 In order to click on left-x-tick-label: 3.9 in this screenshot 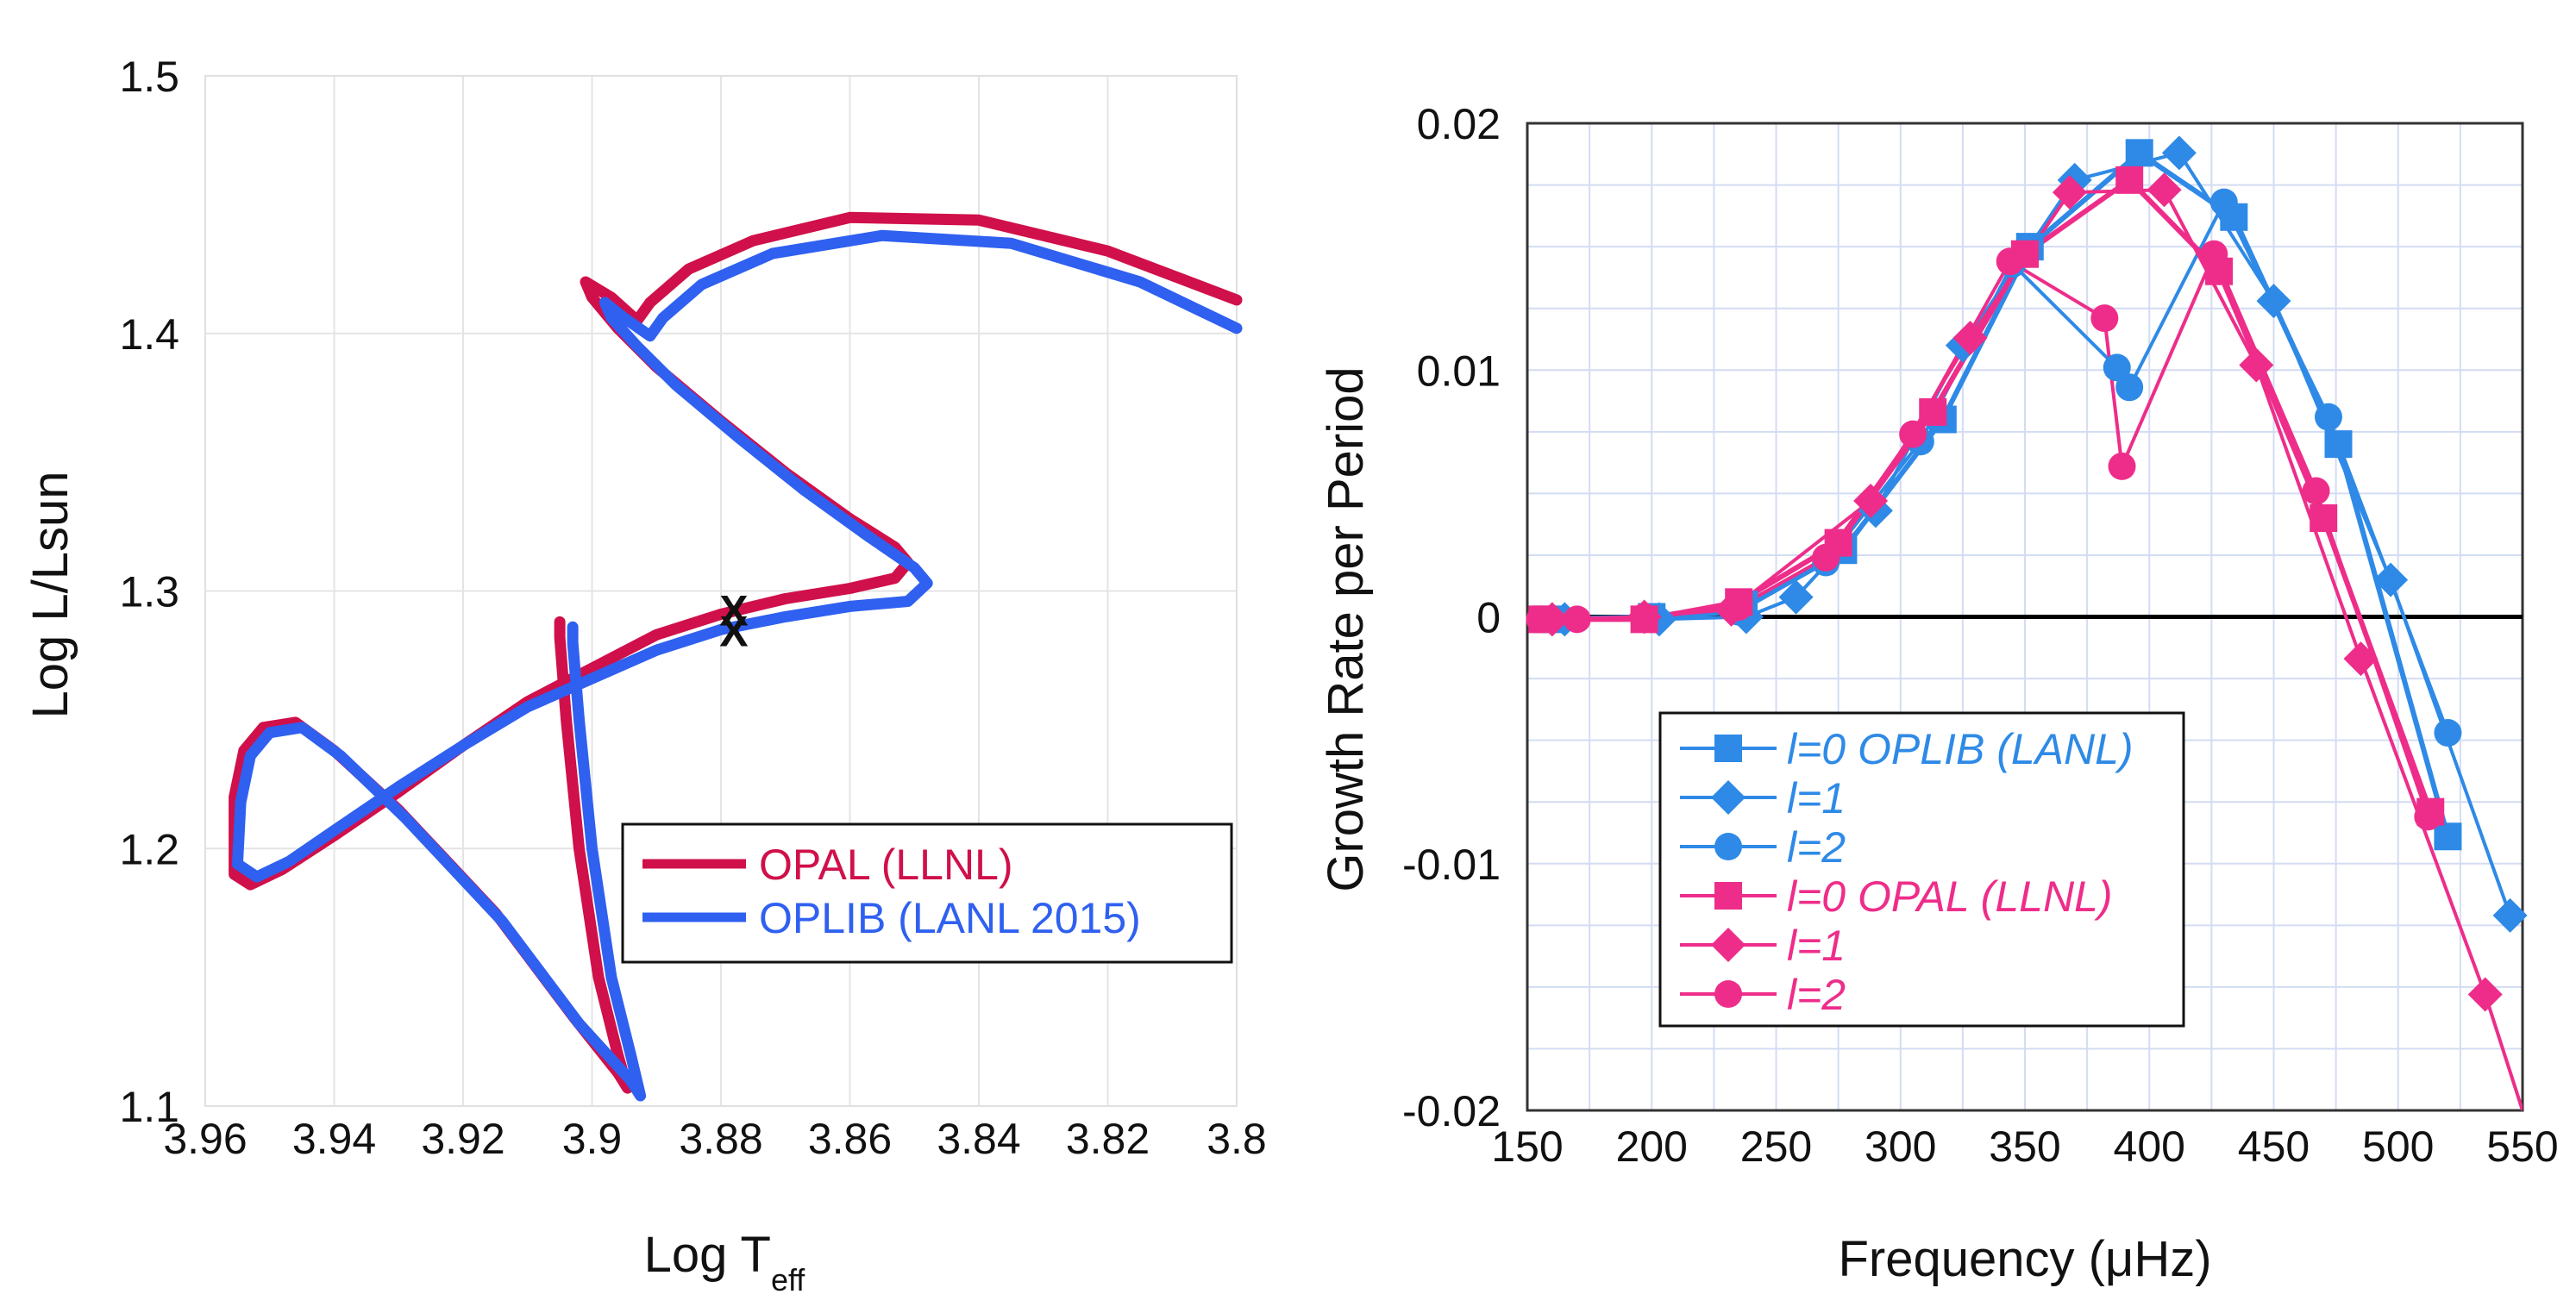, I will do `click(592, 1139)`.